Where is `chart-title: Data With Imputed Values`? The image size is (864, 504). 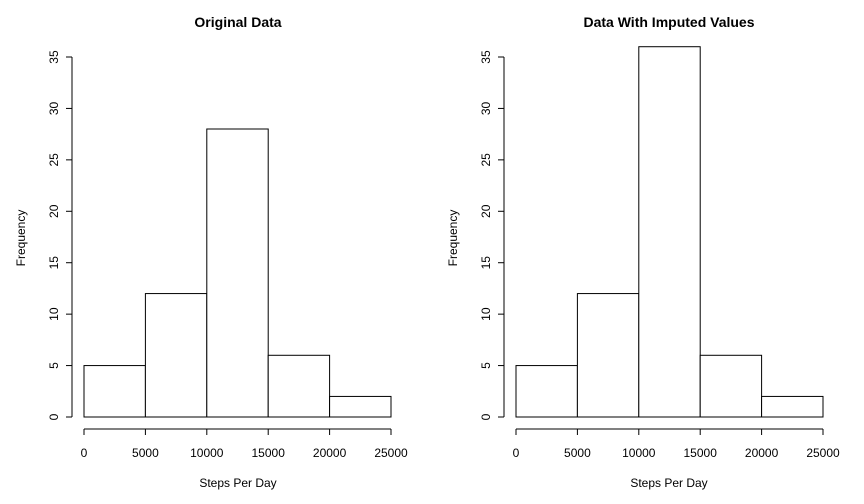
chart-title: Data With Imputed Values is located at coordinates (668, 22).